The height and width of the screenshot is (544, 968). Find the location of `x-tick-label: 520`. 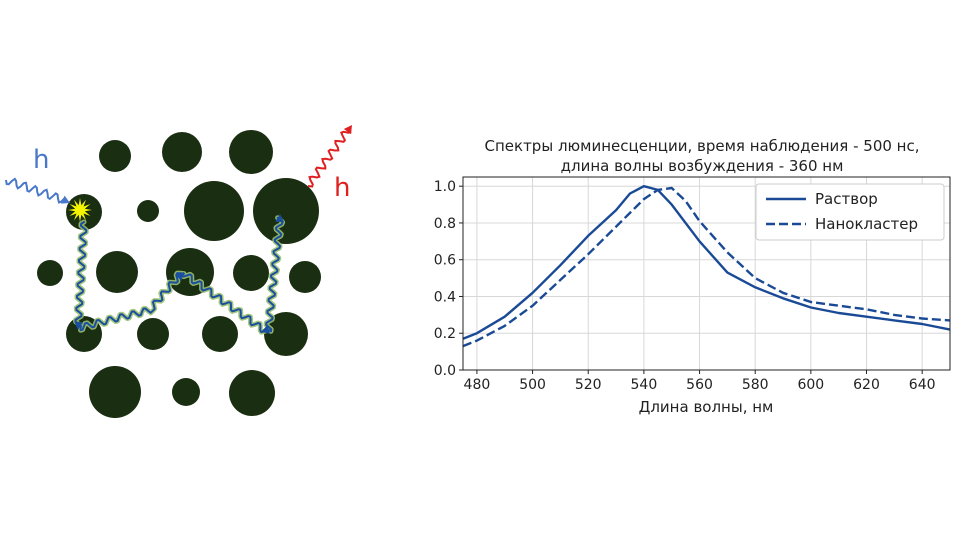

x-tick-label: 520 is located at coordinates (588, 385).